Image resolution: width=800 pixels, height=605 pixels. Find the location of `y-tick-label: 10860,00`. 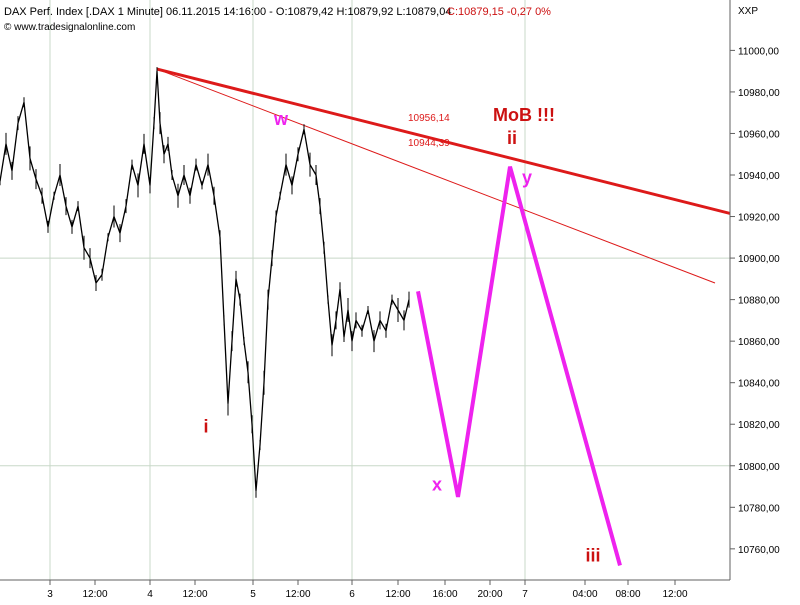

y-tick-label: 10860,00 is located at coordinates (759, 342).